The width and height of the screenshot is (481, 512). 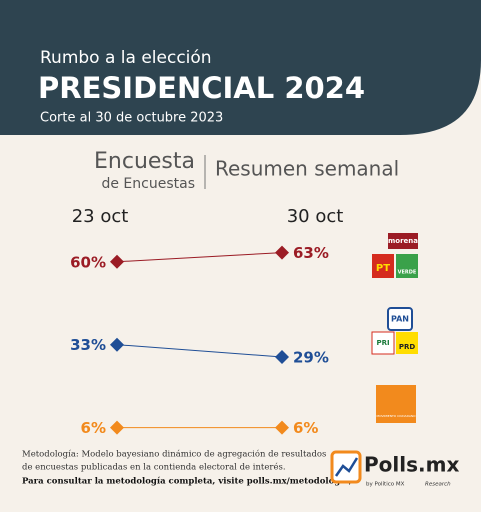 What do you see at coordinates (100, 216) in the screenshot?
I see `x-label: 23 oct` at bounding box center [100, 216].